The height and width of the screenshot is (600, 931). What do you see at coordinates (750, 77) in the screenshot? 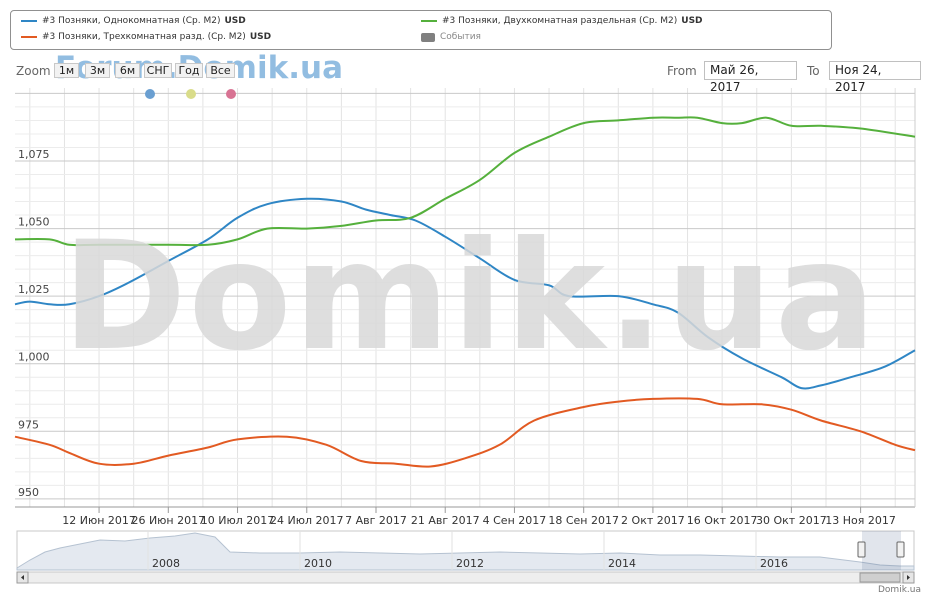
I see `range-from-input: Май 26, 2017` at bounding box center [750, 77].